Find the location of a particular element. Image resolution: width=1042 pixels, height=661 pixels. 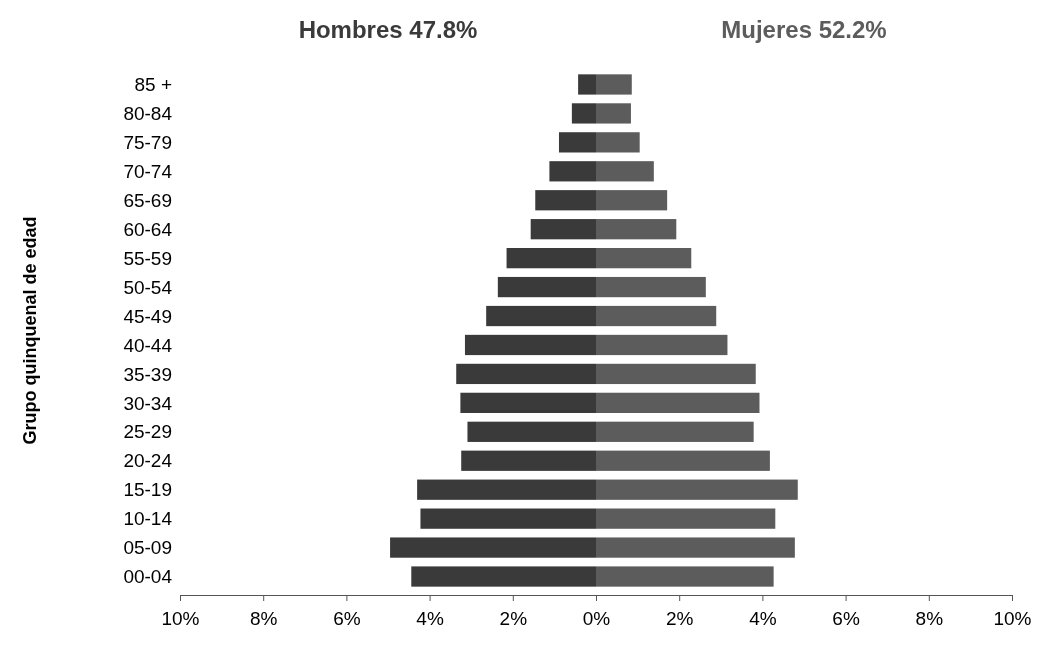

y-tick-label: 00-04 is located at coordinates (148, 577).